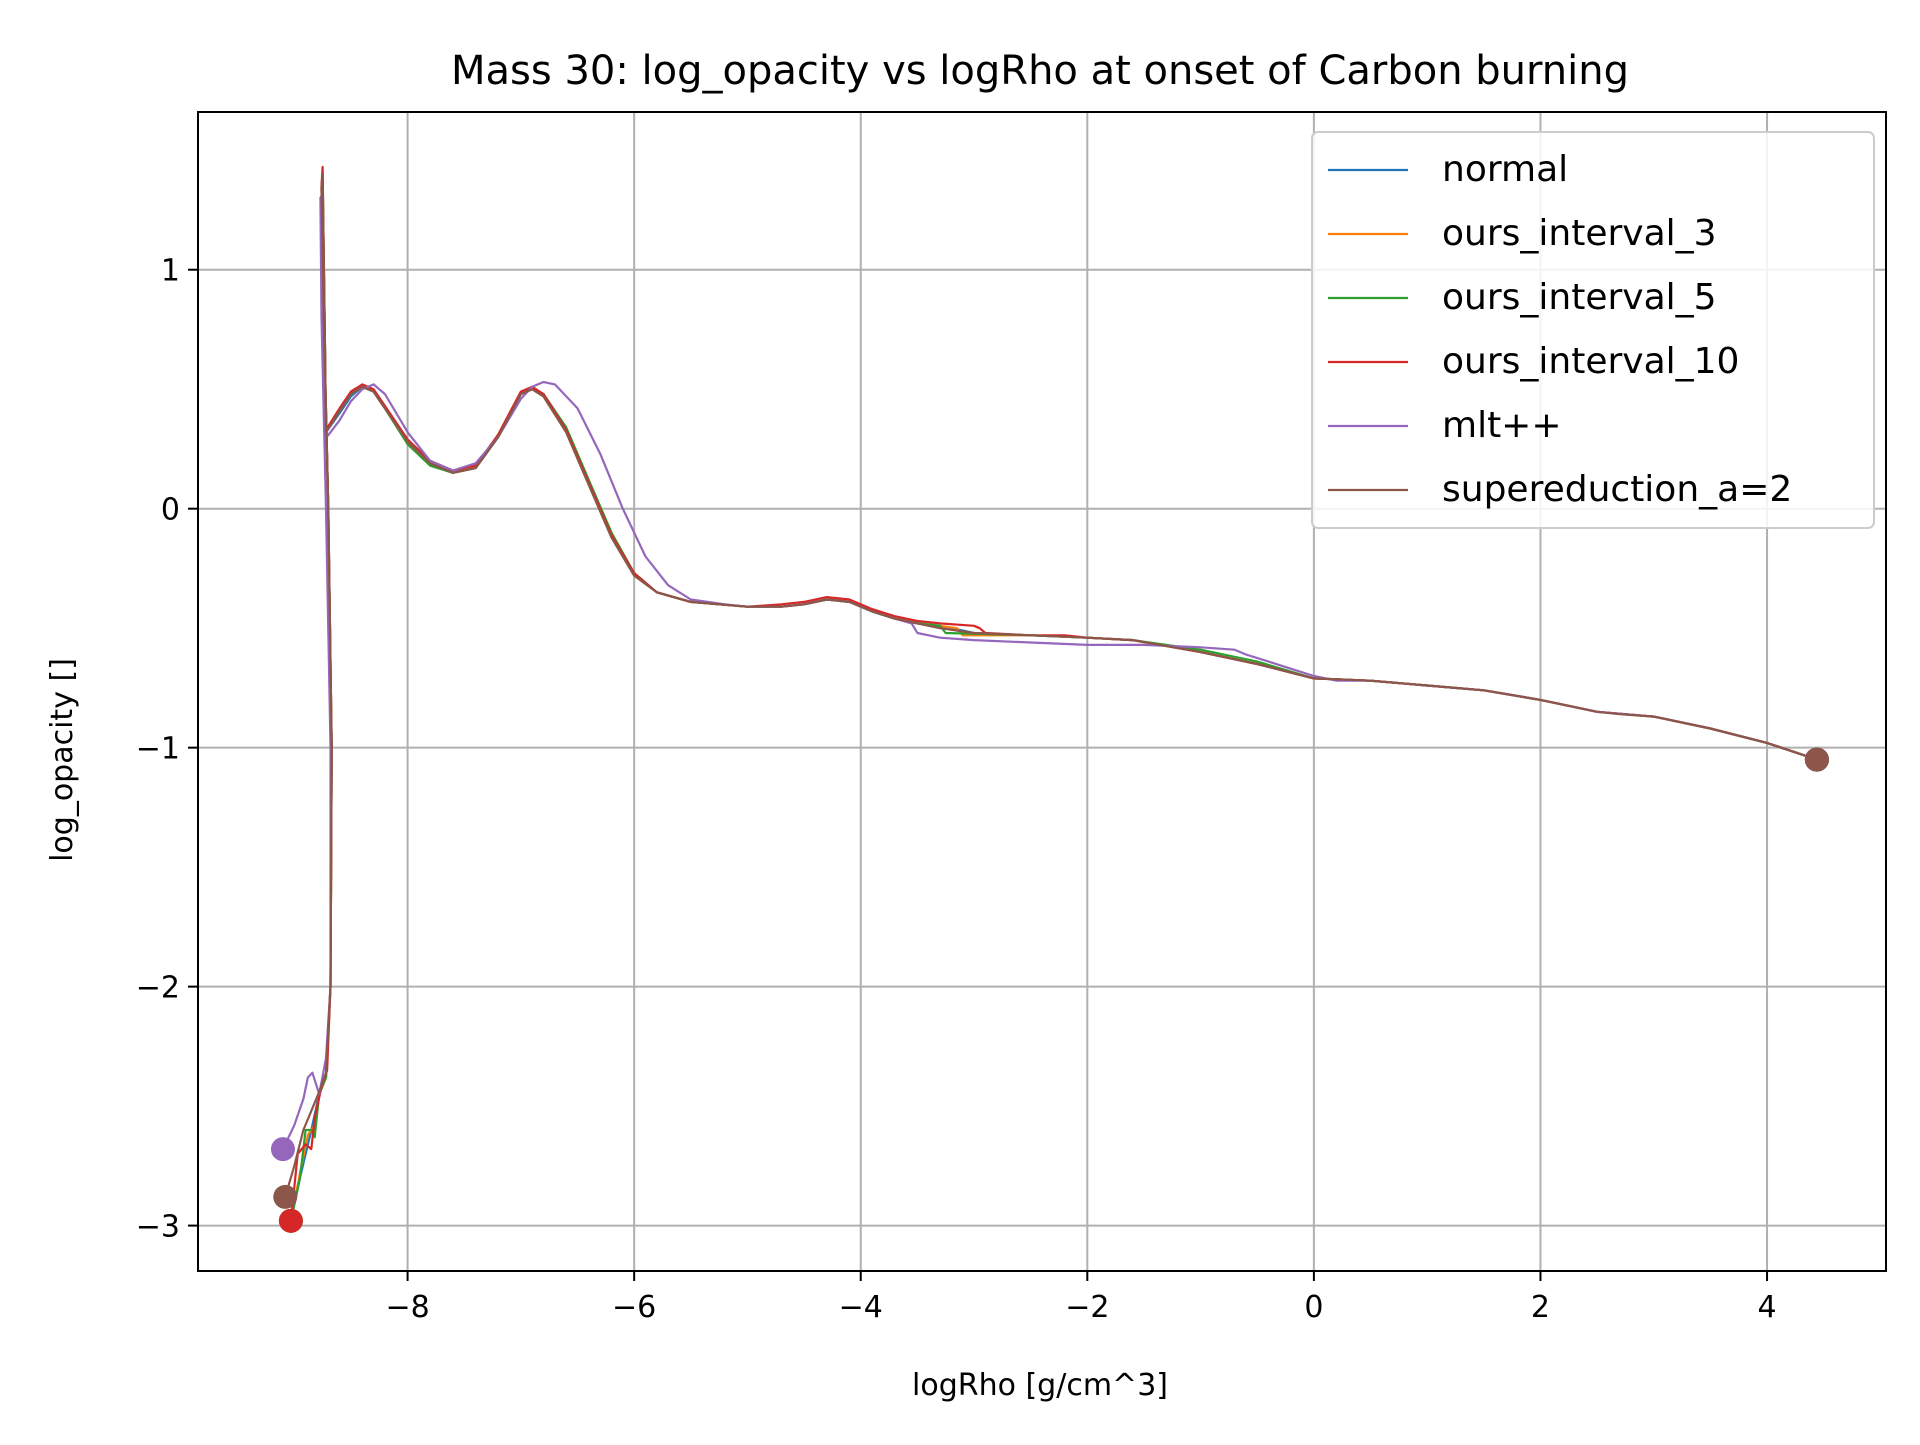 Image resolution: width=1920 pixels, height=1445 pixels. What do you see at coordinates (158, 988) in the screenshot?
I see `y-tick-label: −2` at bounding box center [158, 988].